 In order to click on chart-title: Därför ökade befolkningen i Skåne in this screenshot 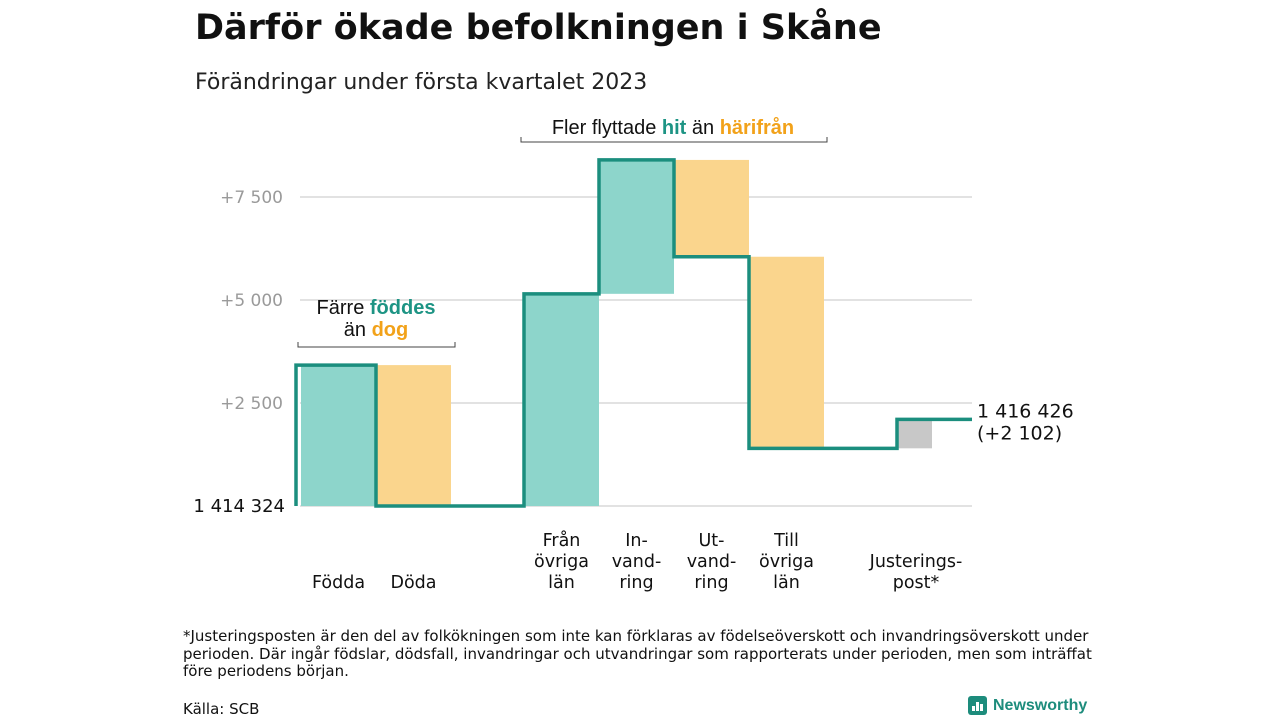, I will do `click(538, 28)`.